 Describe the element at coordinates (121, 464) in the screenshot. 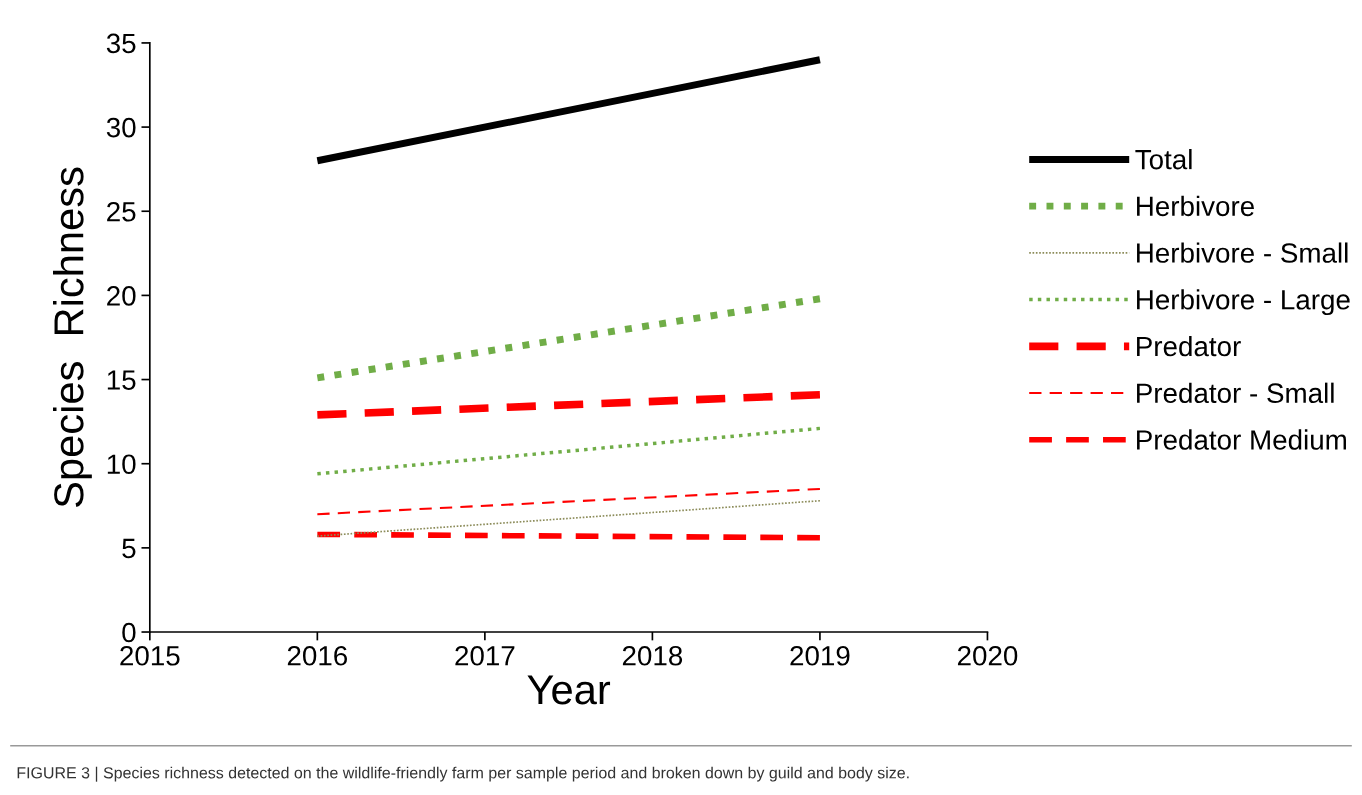

I see `y-tick-label: 10` at that location.